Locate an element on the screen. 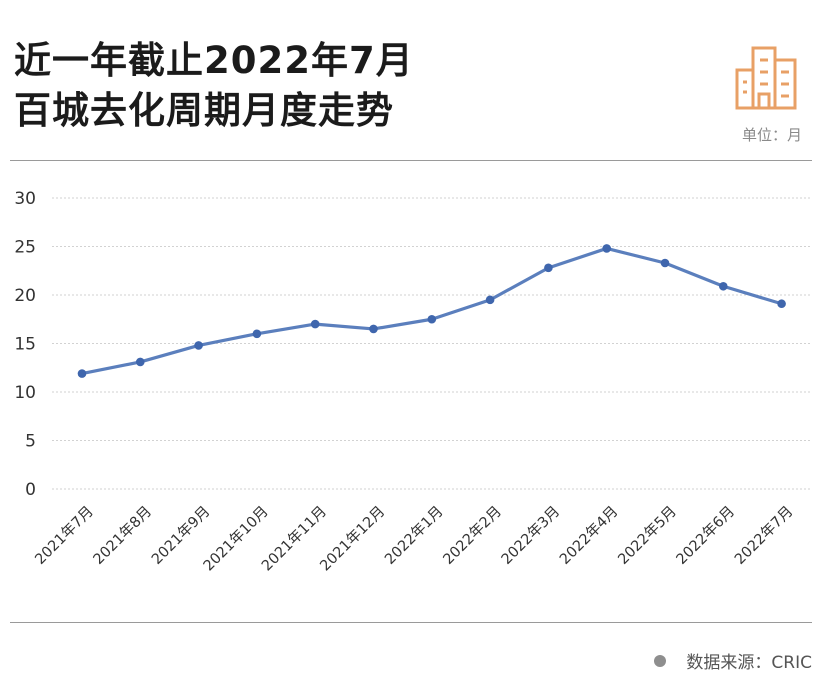 Image resolution: width=830 pixels, height=689 pixels. chart-title: 近一年截止2022年7月 百城去化周期月度走势 is located at coordinates (214, 86).